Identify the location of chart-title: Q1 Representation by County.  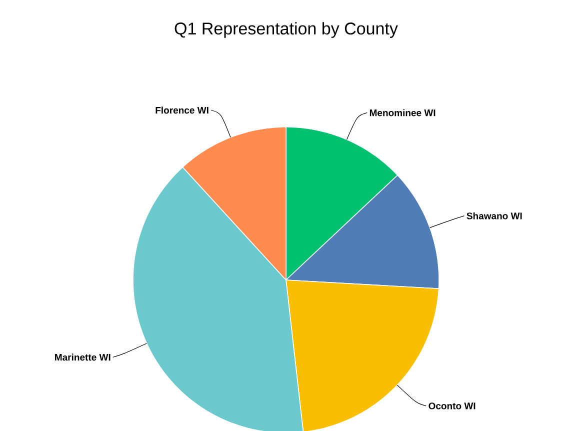
(286, 30).